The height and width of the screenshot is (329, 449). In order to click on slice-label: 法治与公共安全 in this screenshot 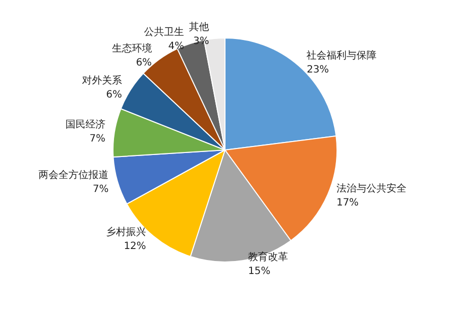, I will do `click(371, 188)`.